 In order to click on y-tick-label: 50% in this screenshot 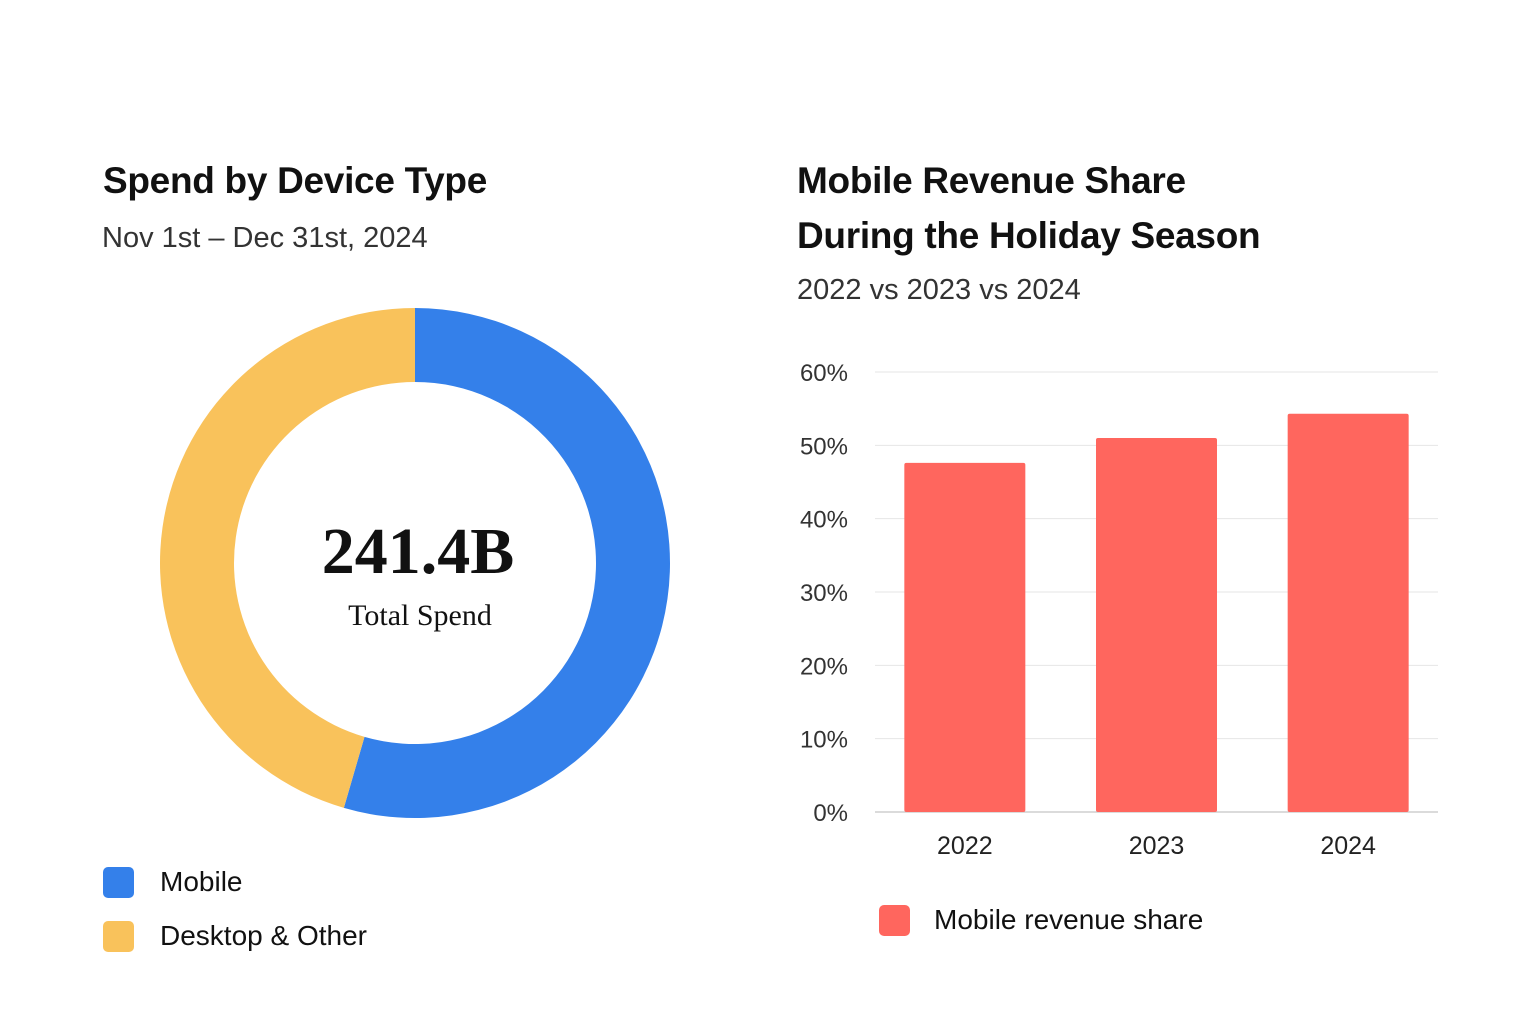, I will do `click(824, 446)`.